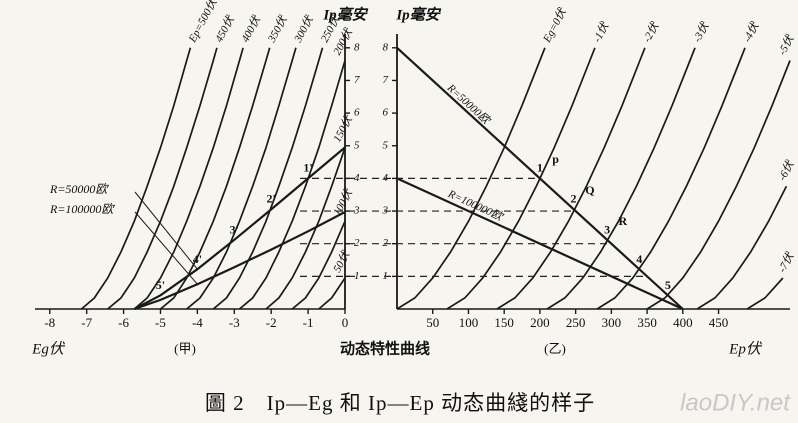  I want to click on series-label: R=100000欧, so click(82, 209).